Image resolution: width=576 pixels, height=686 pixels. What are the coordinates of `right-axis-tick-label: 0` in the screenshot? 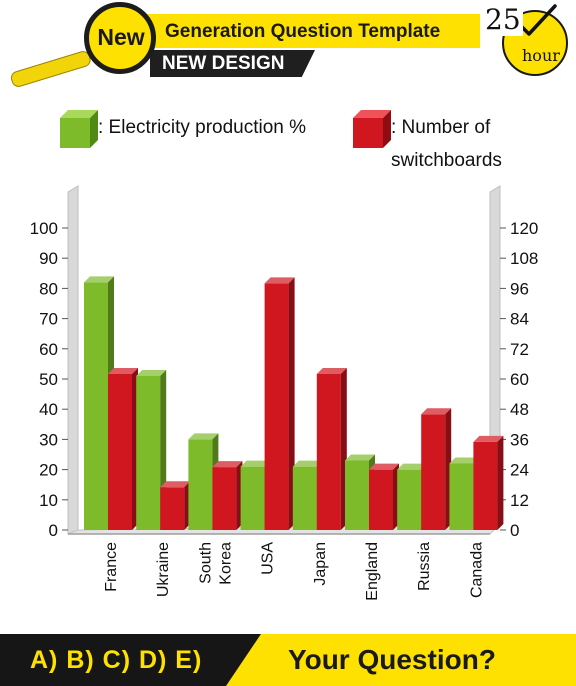 It's located at (514, 530).